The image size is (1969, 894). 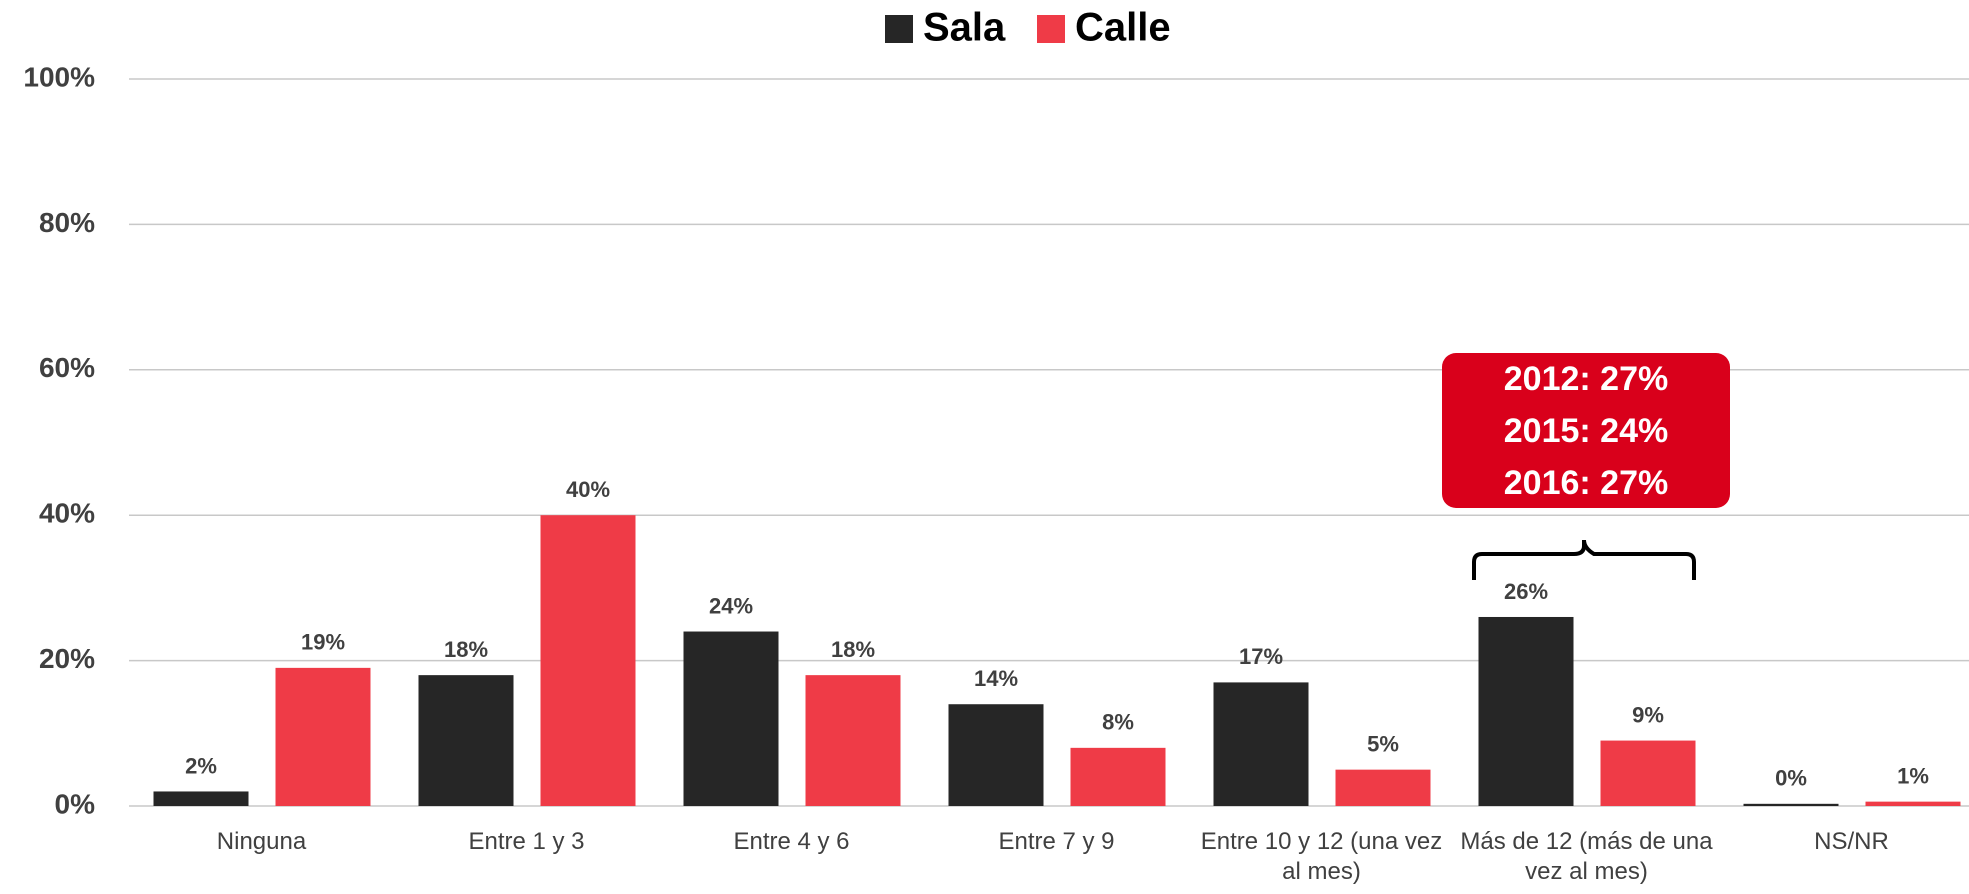 What do you see at coordinates (59, 76) in the screenshot?
I see `y-tick-label: 100%` at bounding box center [59, 76].